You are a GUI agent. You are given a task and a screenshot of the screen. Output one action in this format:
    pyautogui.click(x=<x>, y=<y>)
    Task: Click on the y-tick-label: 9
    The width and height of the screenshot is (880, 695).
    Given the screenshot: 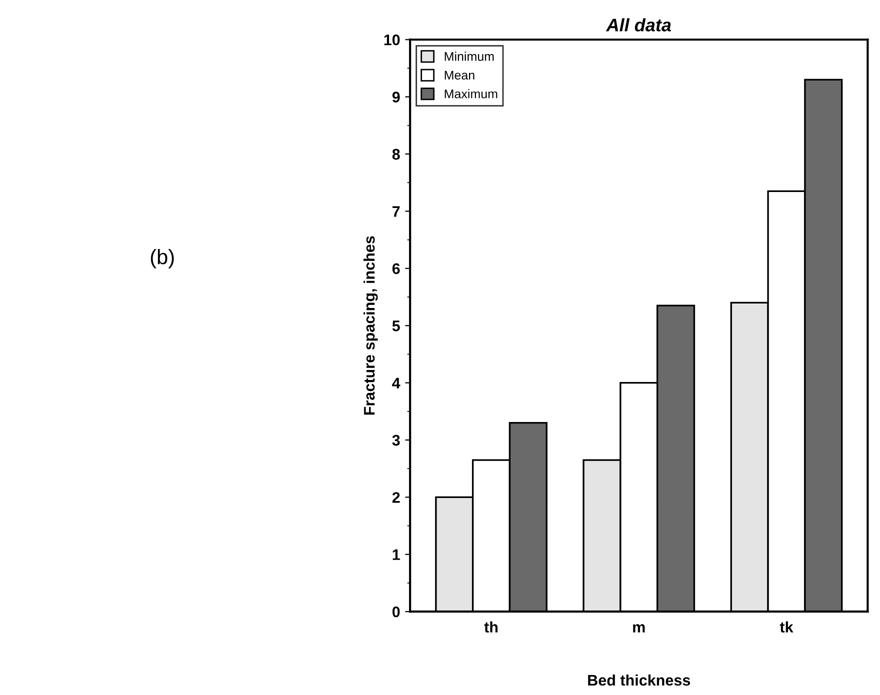 What is the action you would take?
    pyautogui.click(x=396, y=97)
    